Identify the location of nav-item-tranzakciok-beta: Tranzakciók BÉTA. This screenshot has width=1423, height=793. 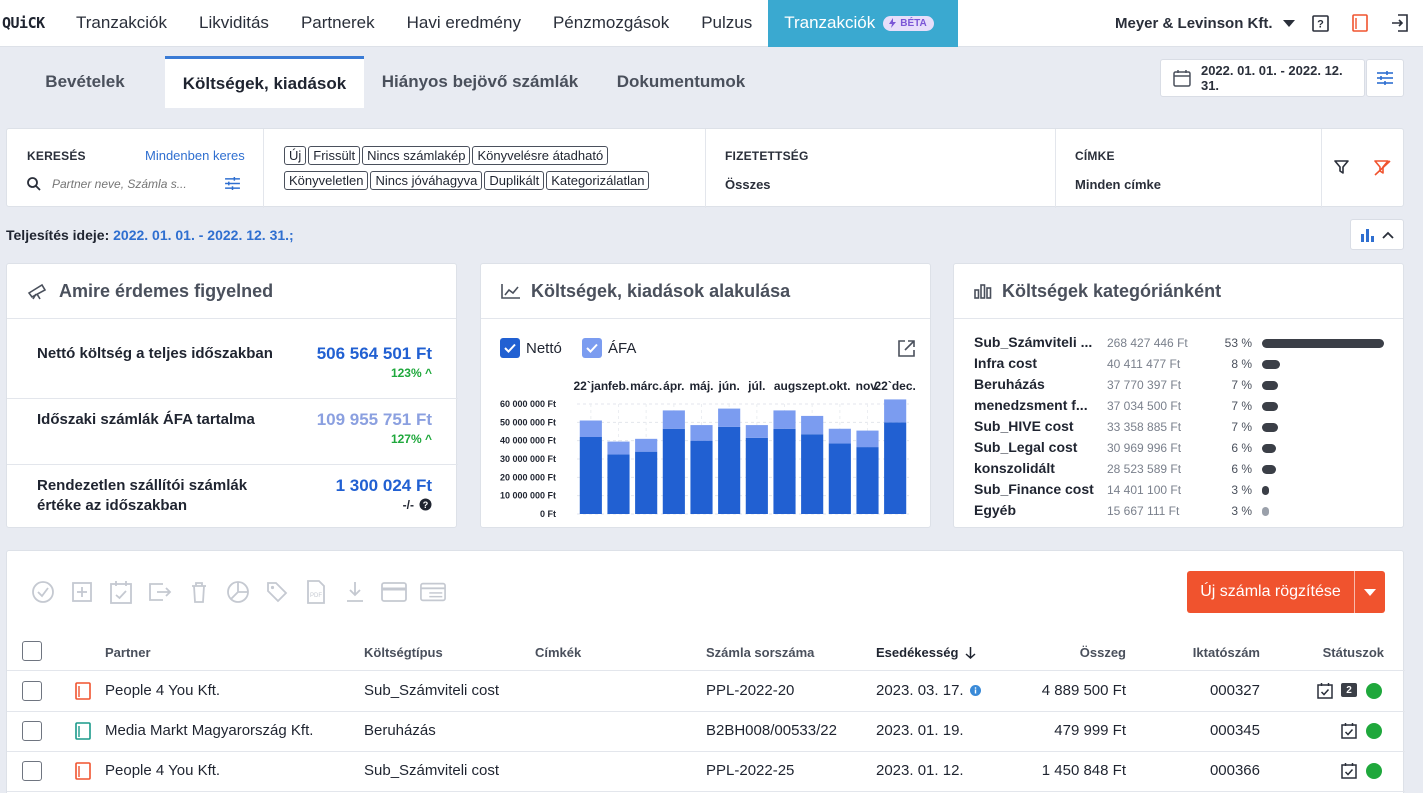
(863, 23).